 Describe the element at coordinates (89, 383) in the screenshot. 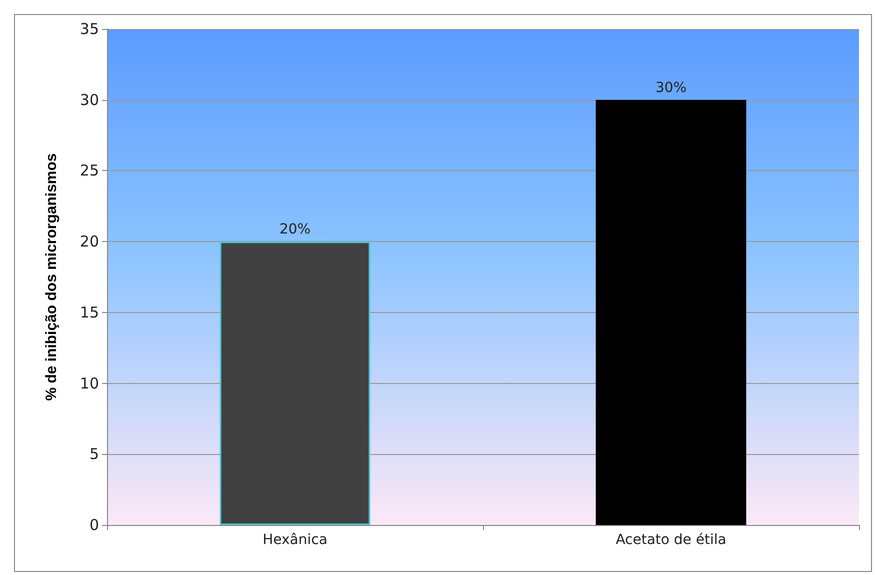

I see `y-tick-label: 10` at that location.